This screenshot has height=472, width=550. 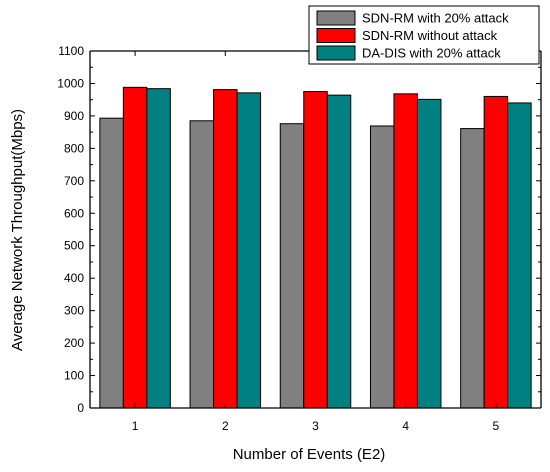 I want to click on y-tick-label: 500, so click(x=74, y=246).